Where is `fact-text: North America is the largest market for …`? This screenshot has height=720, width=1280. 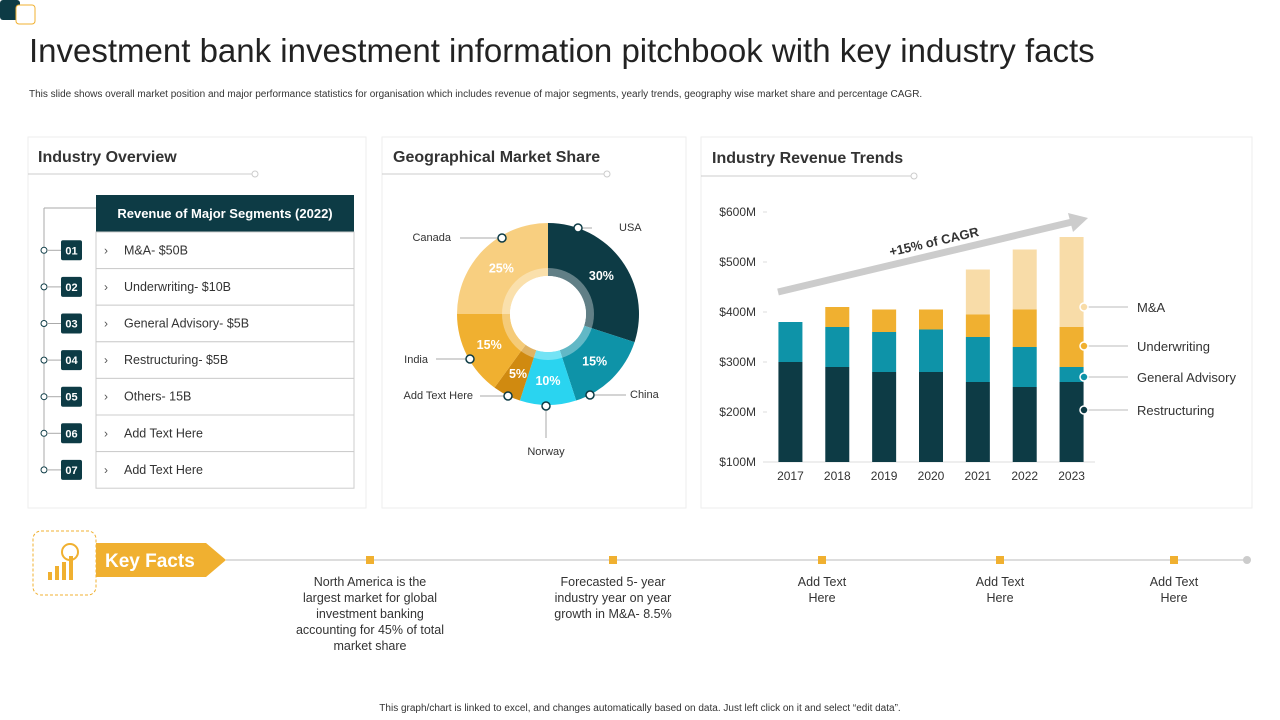 fact-text: North America is the largest market for … is located at coordinates (369, 614).